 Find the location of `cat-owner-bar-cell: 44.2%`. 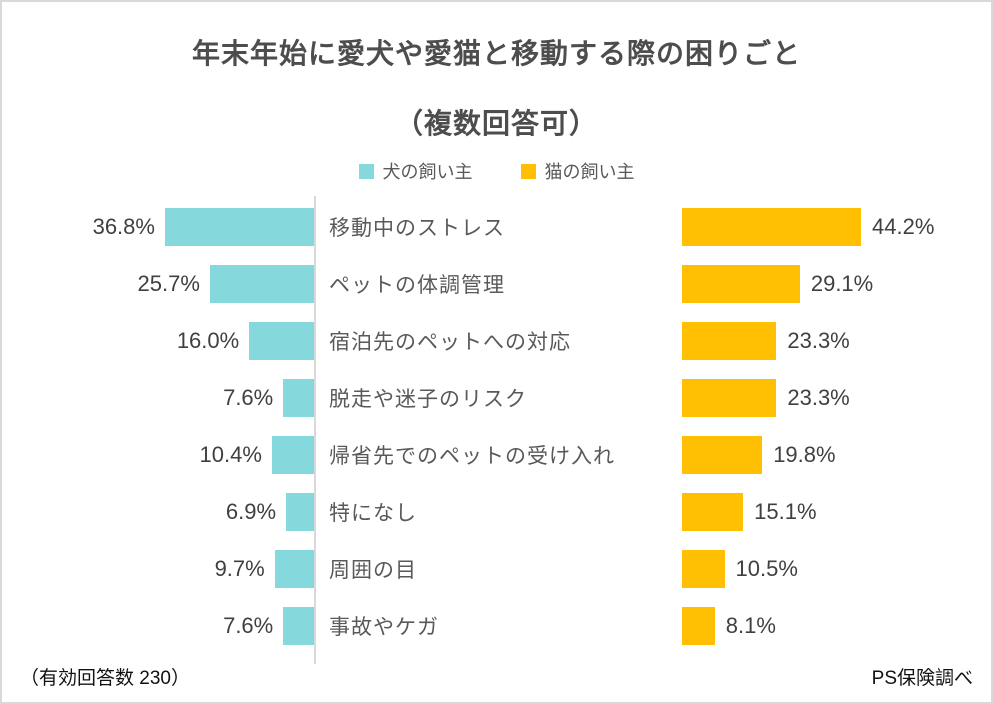

cat-owner-bar-cell: 44.2% is located at coordinates (836, 226).